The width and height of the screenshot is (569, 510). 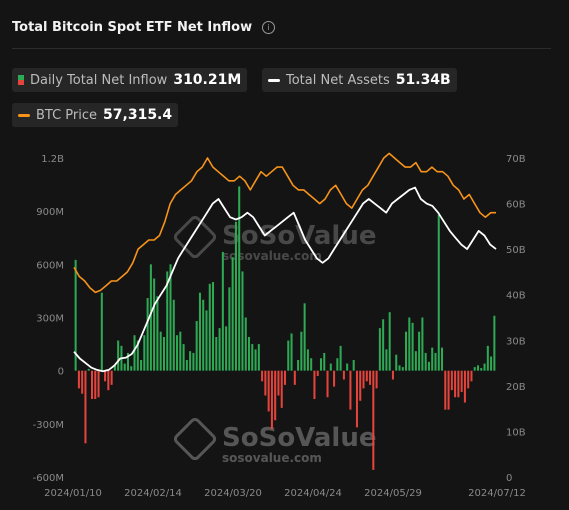 What do you see at coordinates (95, 115) in the screenshot?
I see `legend-price: BTC Price 57,315.4` at bounding box center [95, 115].